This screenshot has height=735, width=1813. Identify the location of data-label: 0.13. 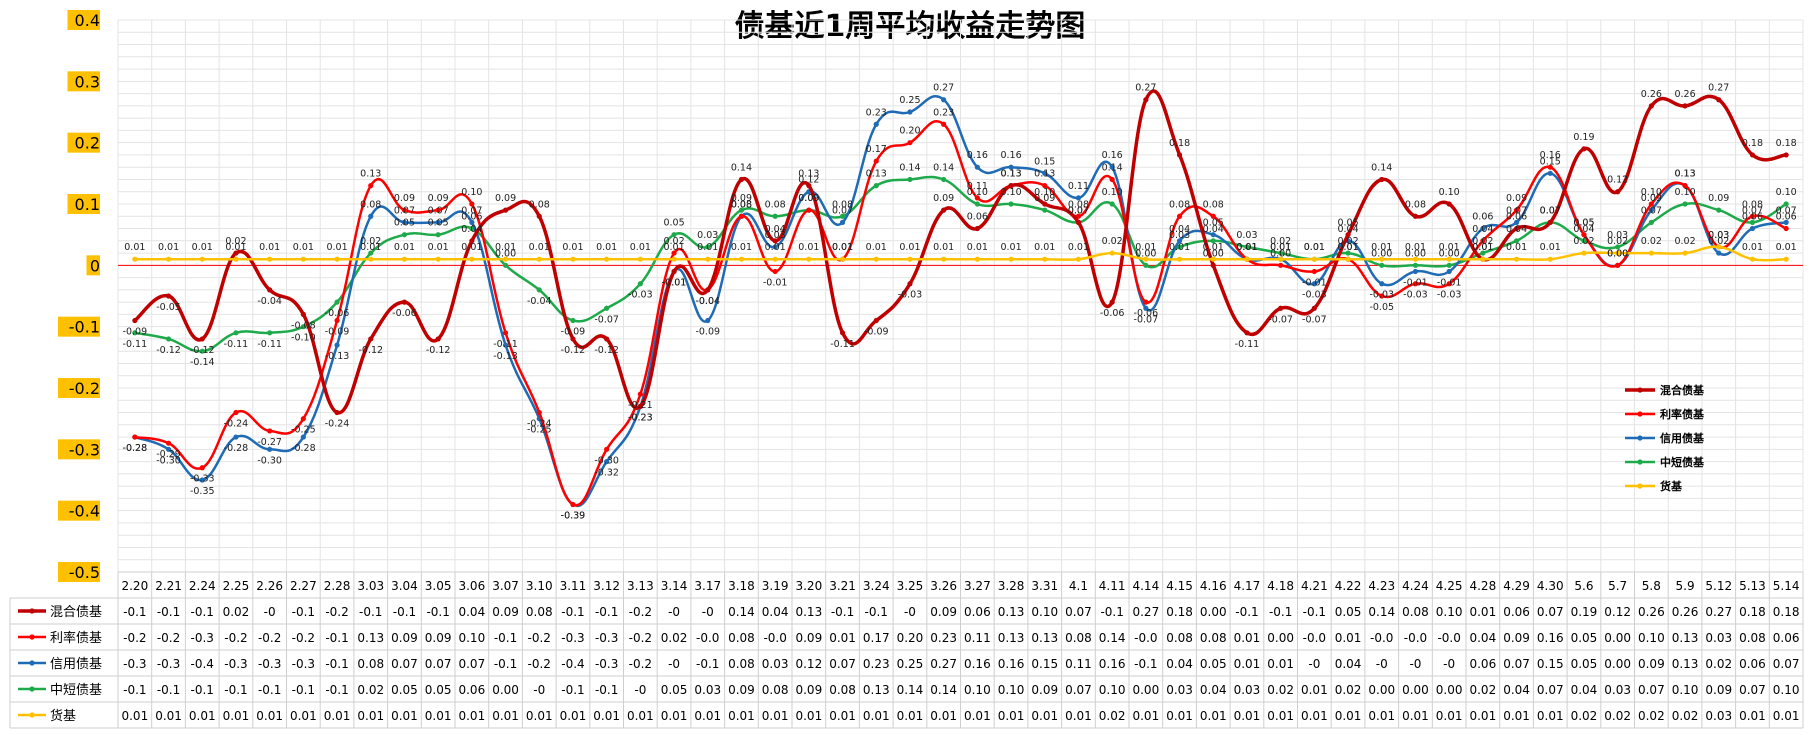
(1010, 174).